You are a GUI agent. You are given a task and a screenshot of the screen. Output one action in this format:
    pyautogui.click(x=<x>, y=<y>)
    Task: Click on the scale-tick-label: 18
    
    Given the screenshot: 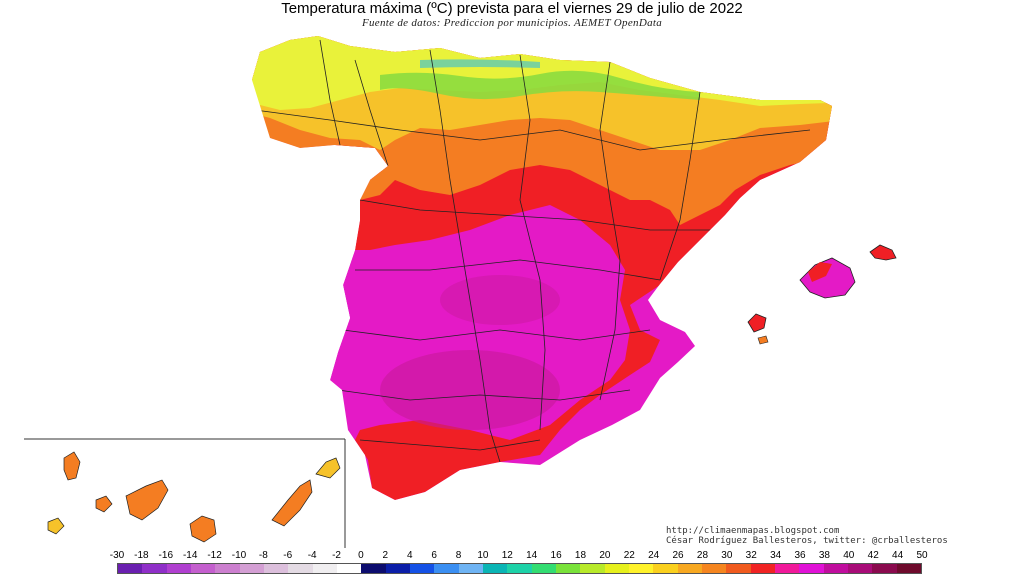 What is the action you would take?
    pyautogui.click(x=580, y=555)
    